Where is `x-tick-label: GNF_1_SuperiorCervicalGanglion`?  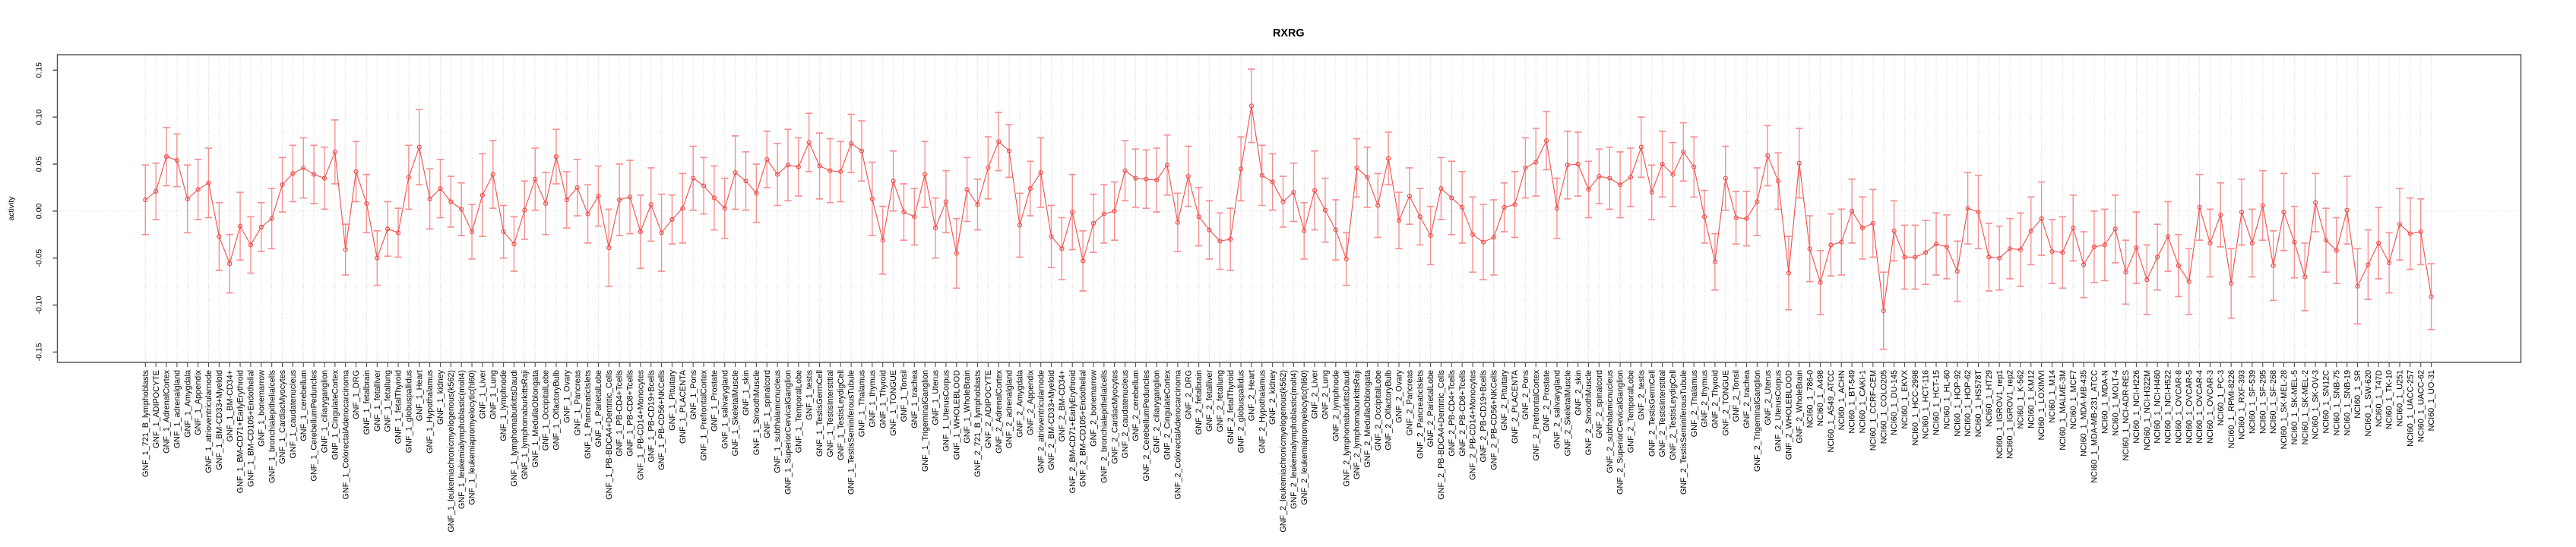 x-tick-label: GNF_1_SuperiorCervicalGanglion is located at coordinates (789, 432).